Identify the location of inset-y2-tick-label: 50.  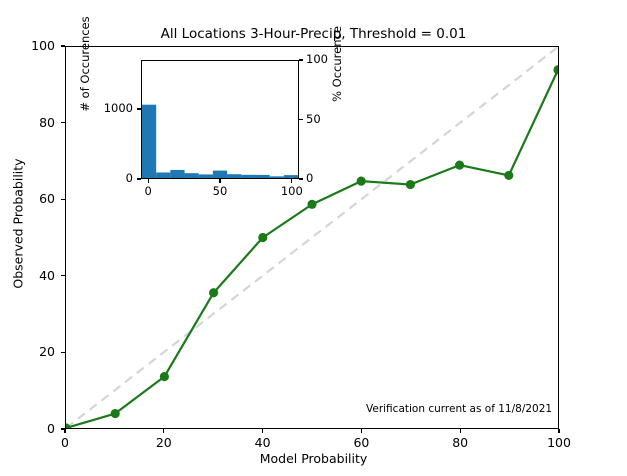
(313, 118).